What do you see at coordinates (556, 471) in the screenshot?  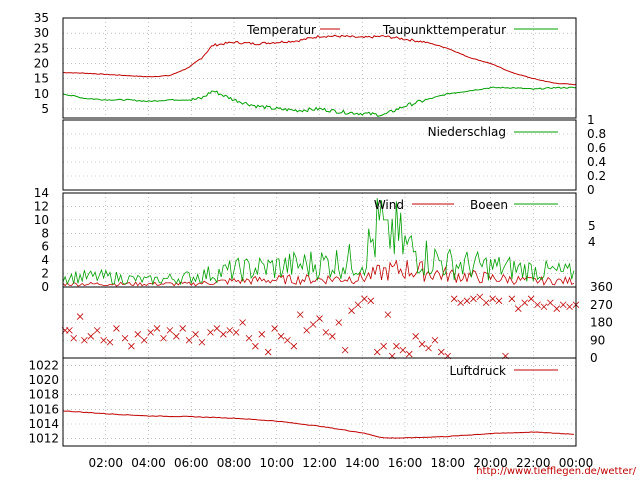 I see `credit-link: http://www.tiefflegen.de/wetter/` at bounding box center [556, 471].